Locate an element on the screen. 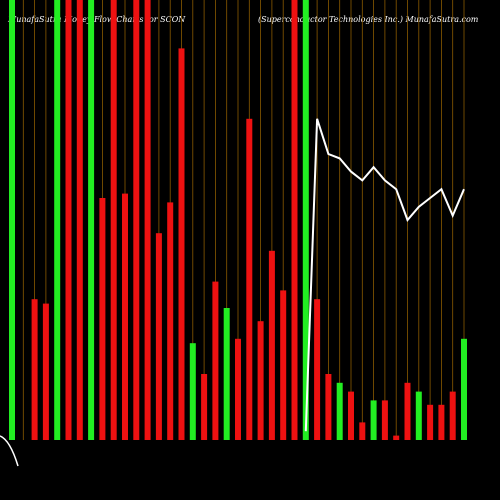  decor-curve is located at coordinates (9, 451).